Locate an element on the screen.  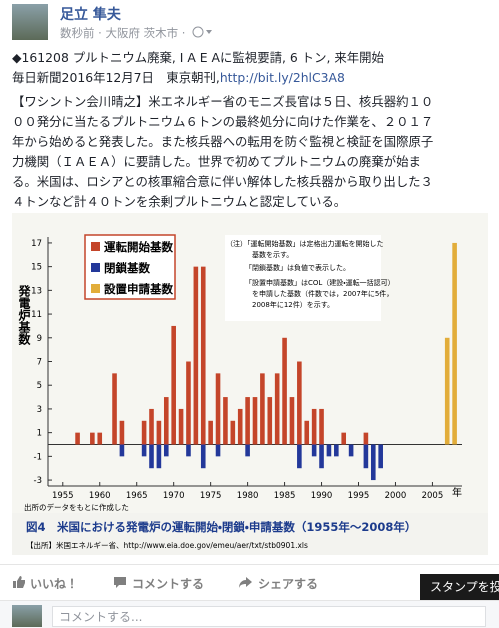
legend-label: 運転開始基数 is located at coordinates (138, 247).